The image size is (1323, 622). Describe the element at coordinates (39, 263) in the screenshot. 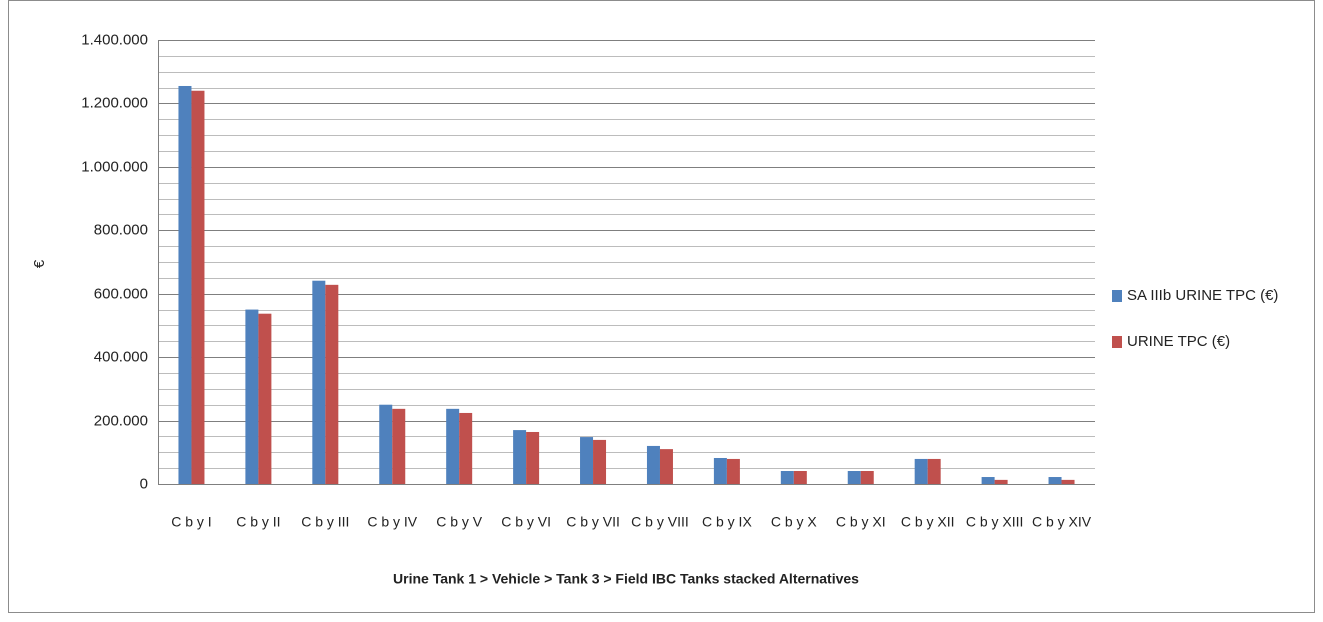

I see `y-axis-title: €` at that location.